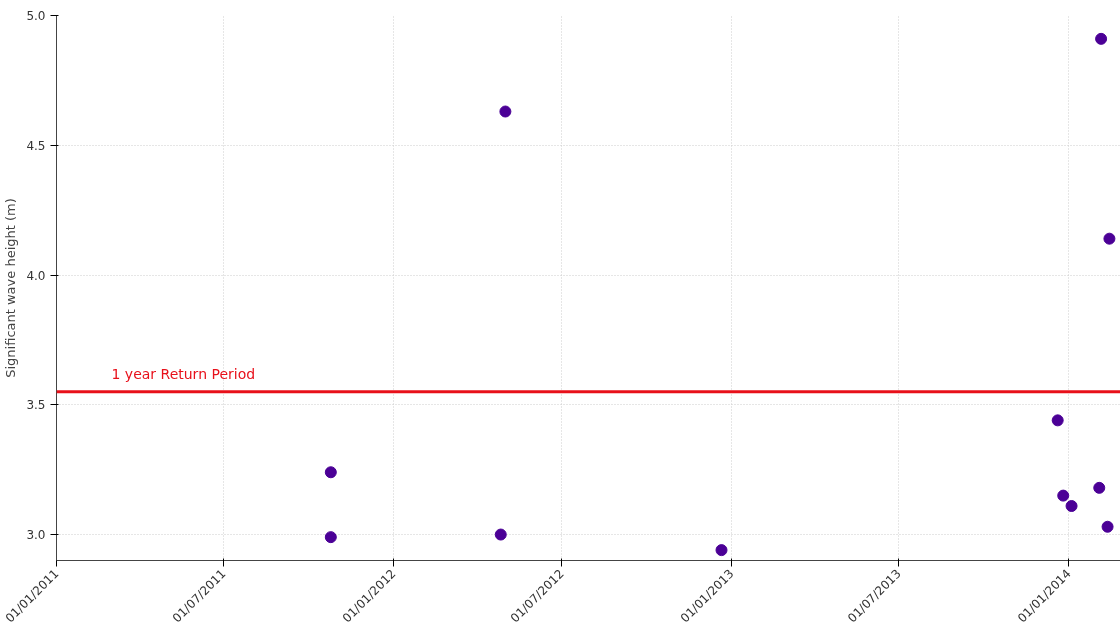 The height and width of the screenshot is (633, 1120). What do you see at coordinates (36, 16) in the screenshot?
I see `y-tick-label: 5.0` at bounding box center [36, 16].